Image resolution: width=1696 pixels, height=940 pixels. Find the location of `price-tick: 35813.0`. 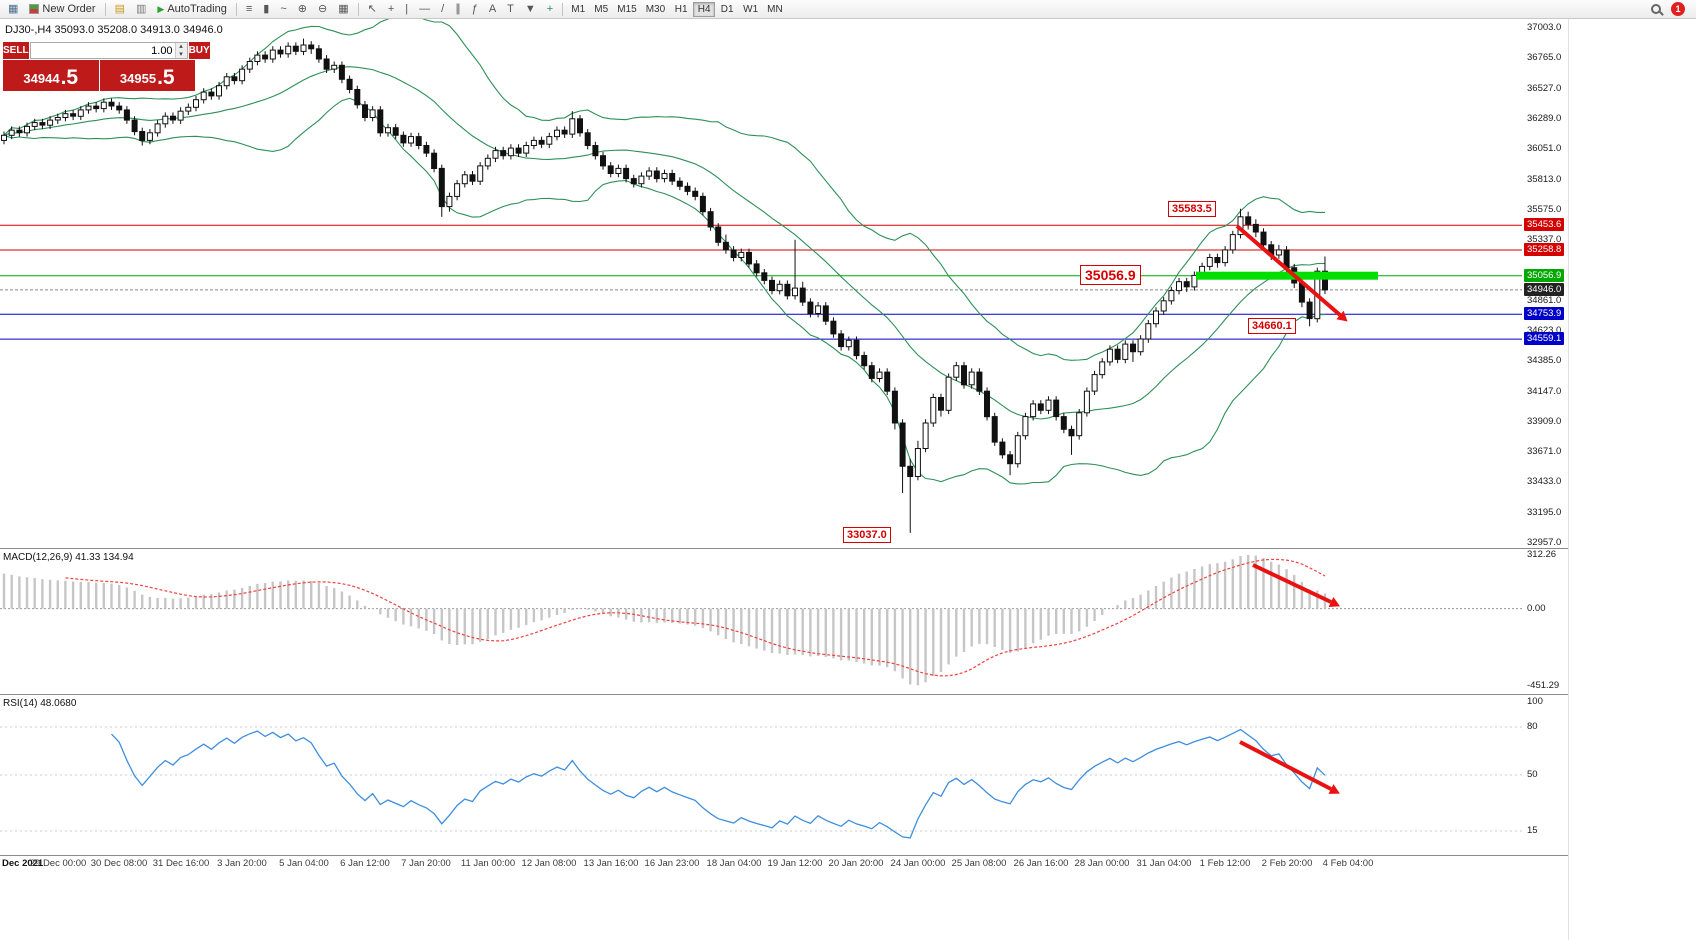

price-tick: 35813.0 is located at coordinates (1544, 179).